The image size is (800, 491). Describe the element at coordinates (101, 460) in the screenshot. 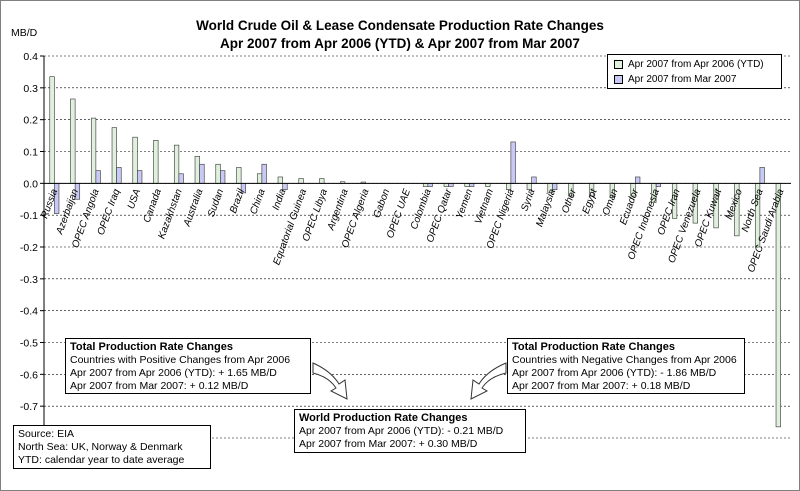

I see `source-line: YTD: calendar year to date average` at that location.